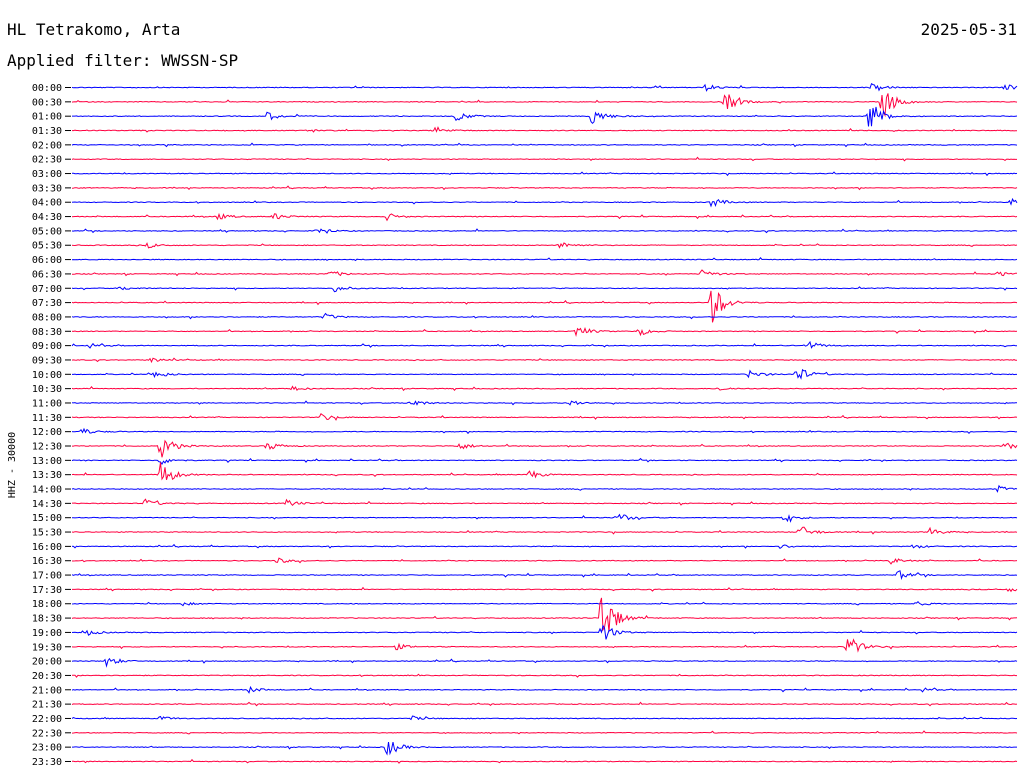  I want to click on y-axis-label: HHZ - 30000, so click(12, 465).